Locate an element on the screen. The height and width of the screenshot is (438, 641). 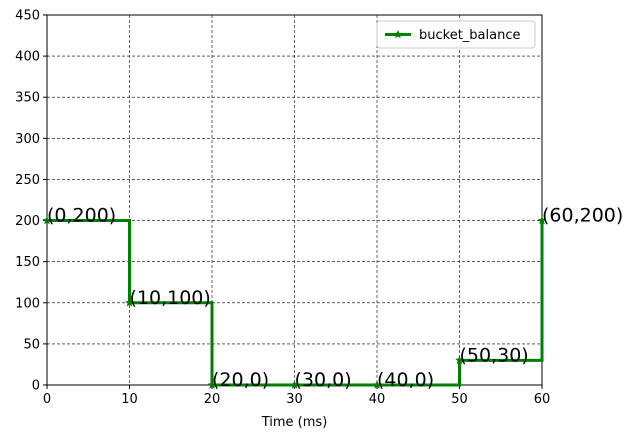
x-tick-label: 20 is located at coordinates (212, 399).